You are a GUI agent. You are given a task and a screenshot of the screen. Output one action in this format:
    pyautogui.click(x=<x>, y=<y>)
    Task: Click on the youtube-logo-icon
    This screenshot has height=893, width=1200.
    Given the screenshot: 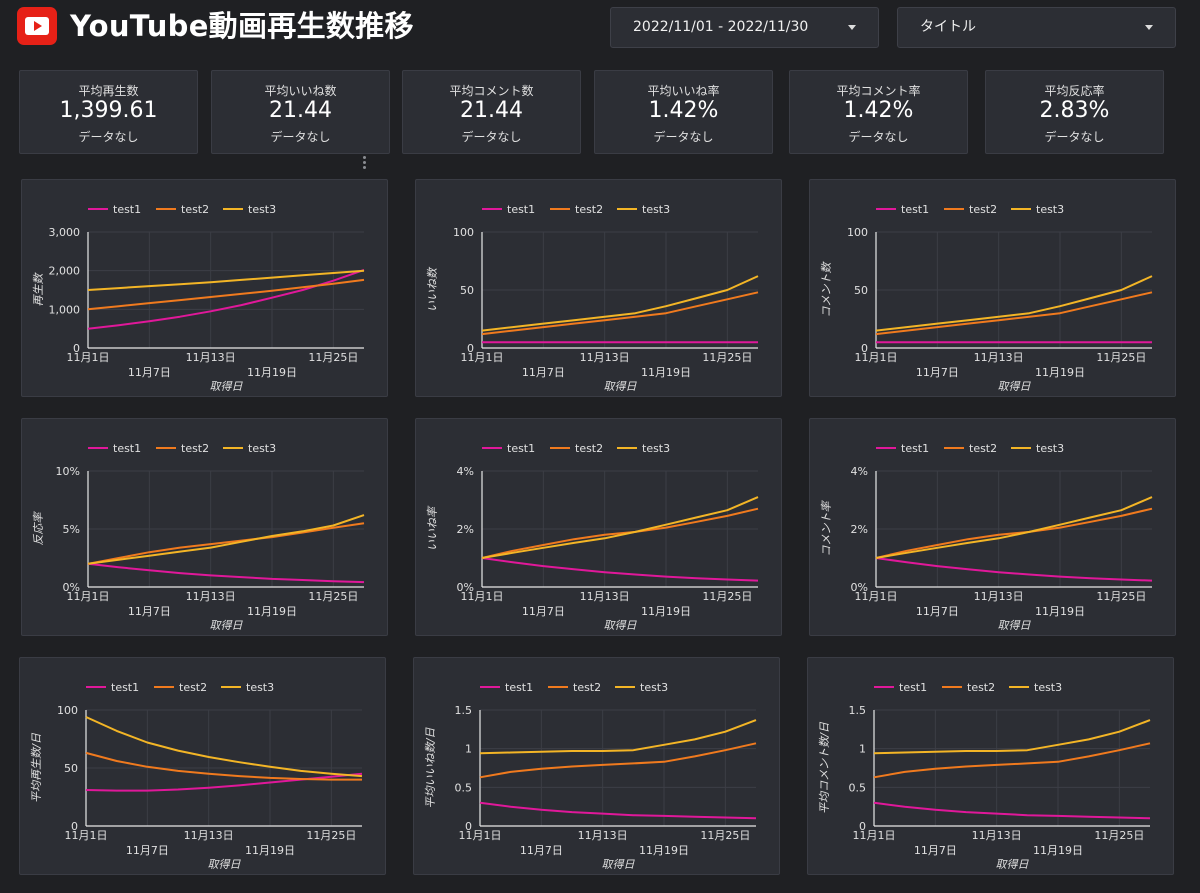 What is the action you would take?
    pyautogui.click(x=37, y=26)
    